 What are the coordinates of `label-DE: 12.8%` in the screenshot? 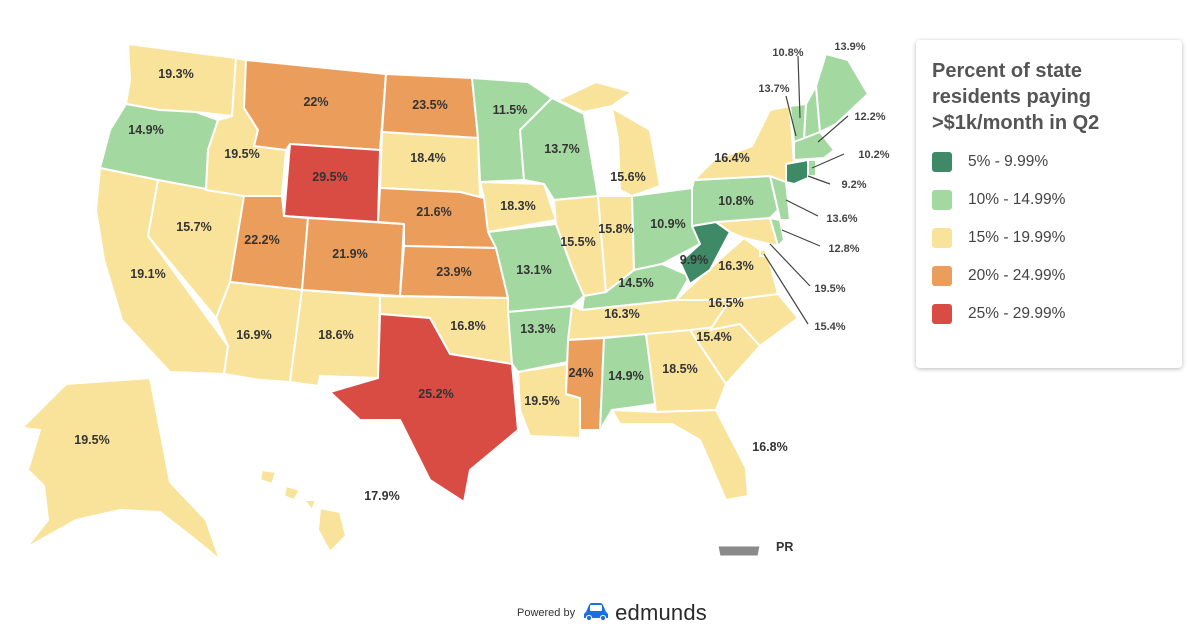 It's located at (843, 249).